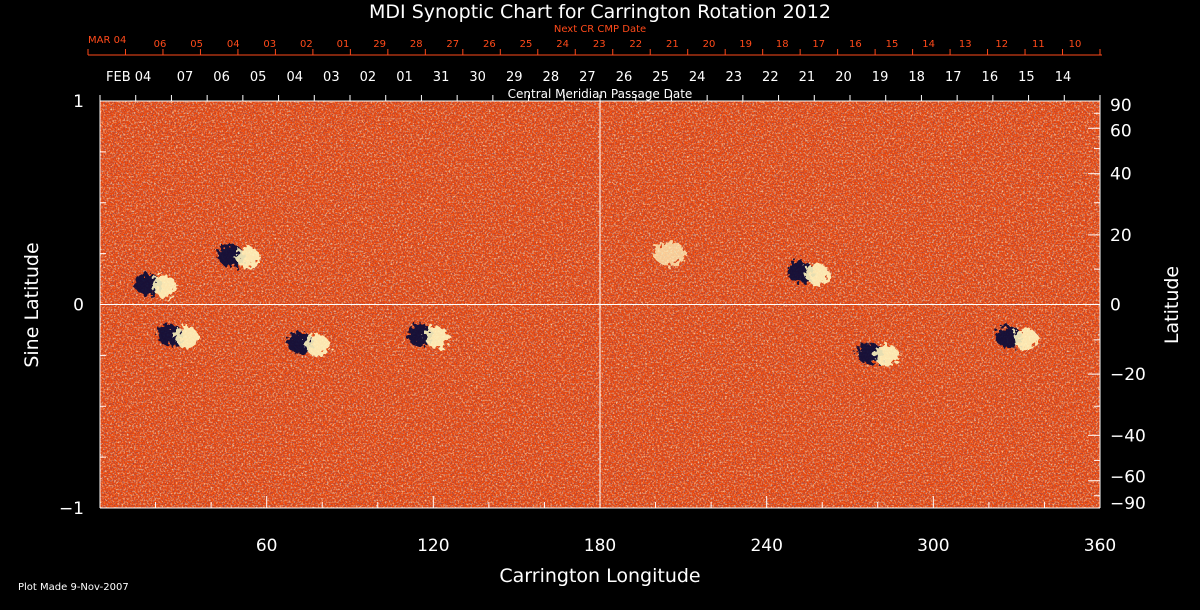  What do you see at coordinates (452, 44) in the screenshot?
I see `next-cmp-date-label: 27` at bounding box center [452, 44].